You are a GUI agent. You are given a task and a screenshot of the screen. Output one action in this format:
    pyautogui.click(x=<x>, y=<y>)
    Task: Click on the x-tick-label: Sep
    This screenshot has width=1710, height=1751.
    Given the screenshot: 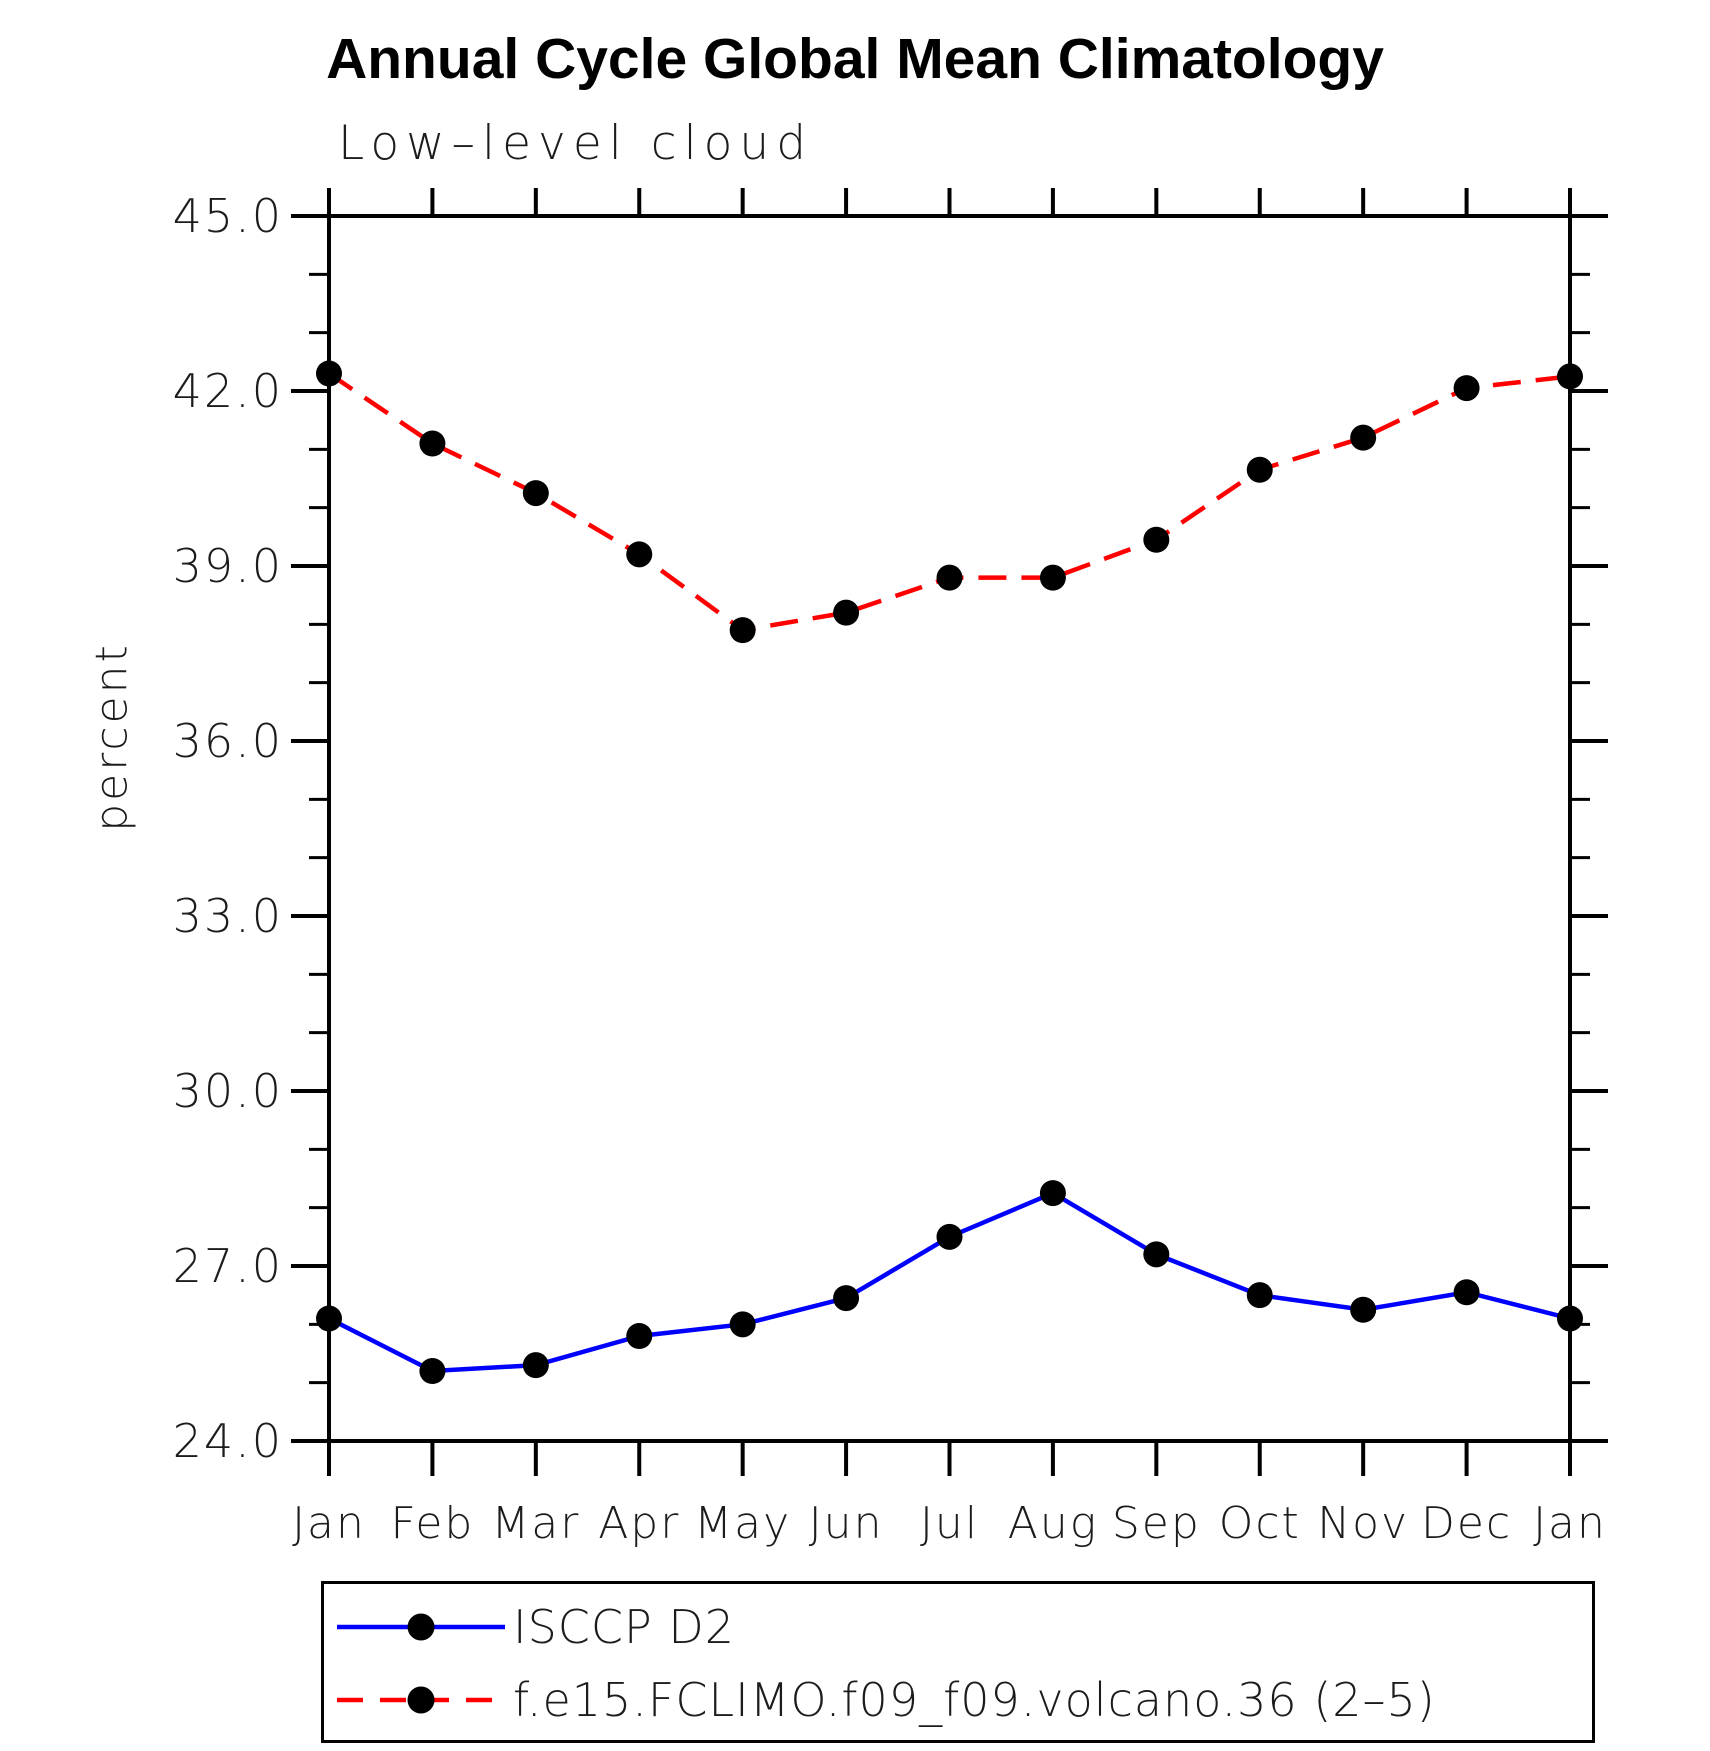 What is the action you would take?
    pyautogui.click(x=1156, y=1523)
    